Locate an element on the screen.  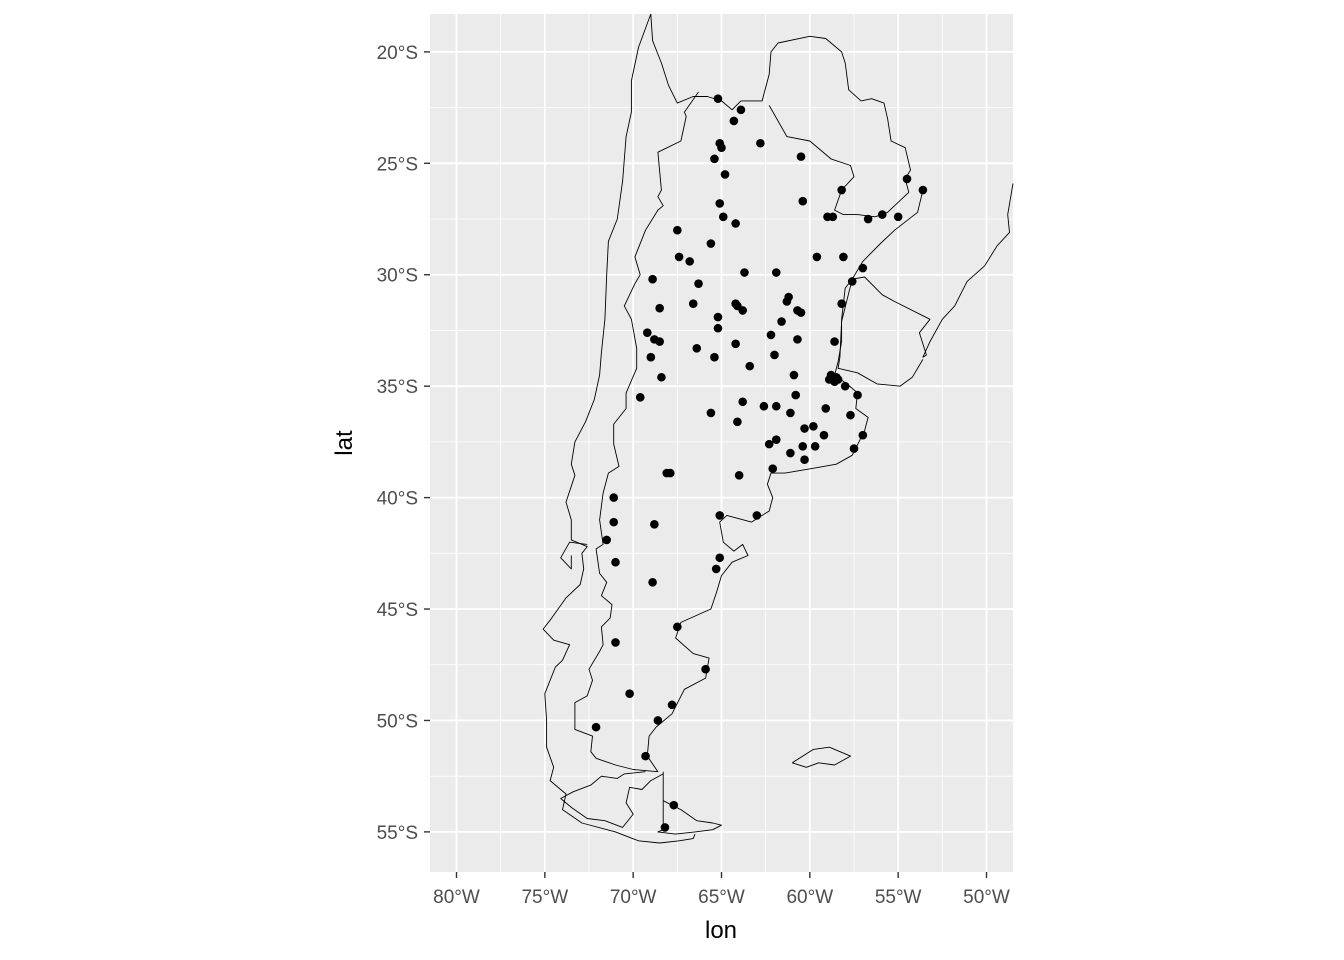
y-axis-title: lat is located at coordinates (344, 443).